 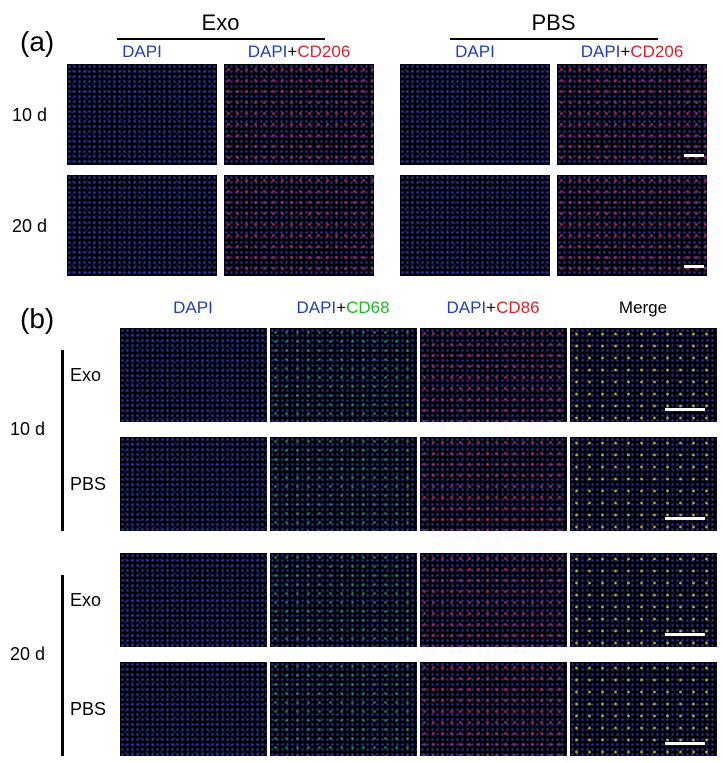 What do you see at coordinates (30, 115) in the screenshot?
I see `row-label: 10 d` at bounding box center [30, 115].